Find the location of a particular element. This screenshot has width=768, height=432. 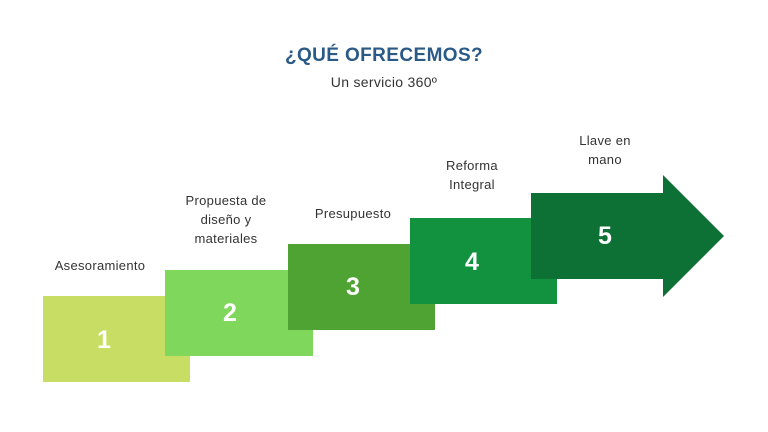

page-title: ¿QUÉ OFRECEMOS? is located at coordinates (384, 55).